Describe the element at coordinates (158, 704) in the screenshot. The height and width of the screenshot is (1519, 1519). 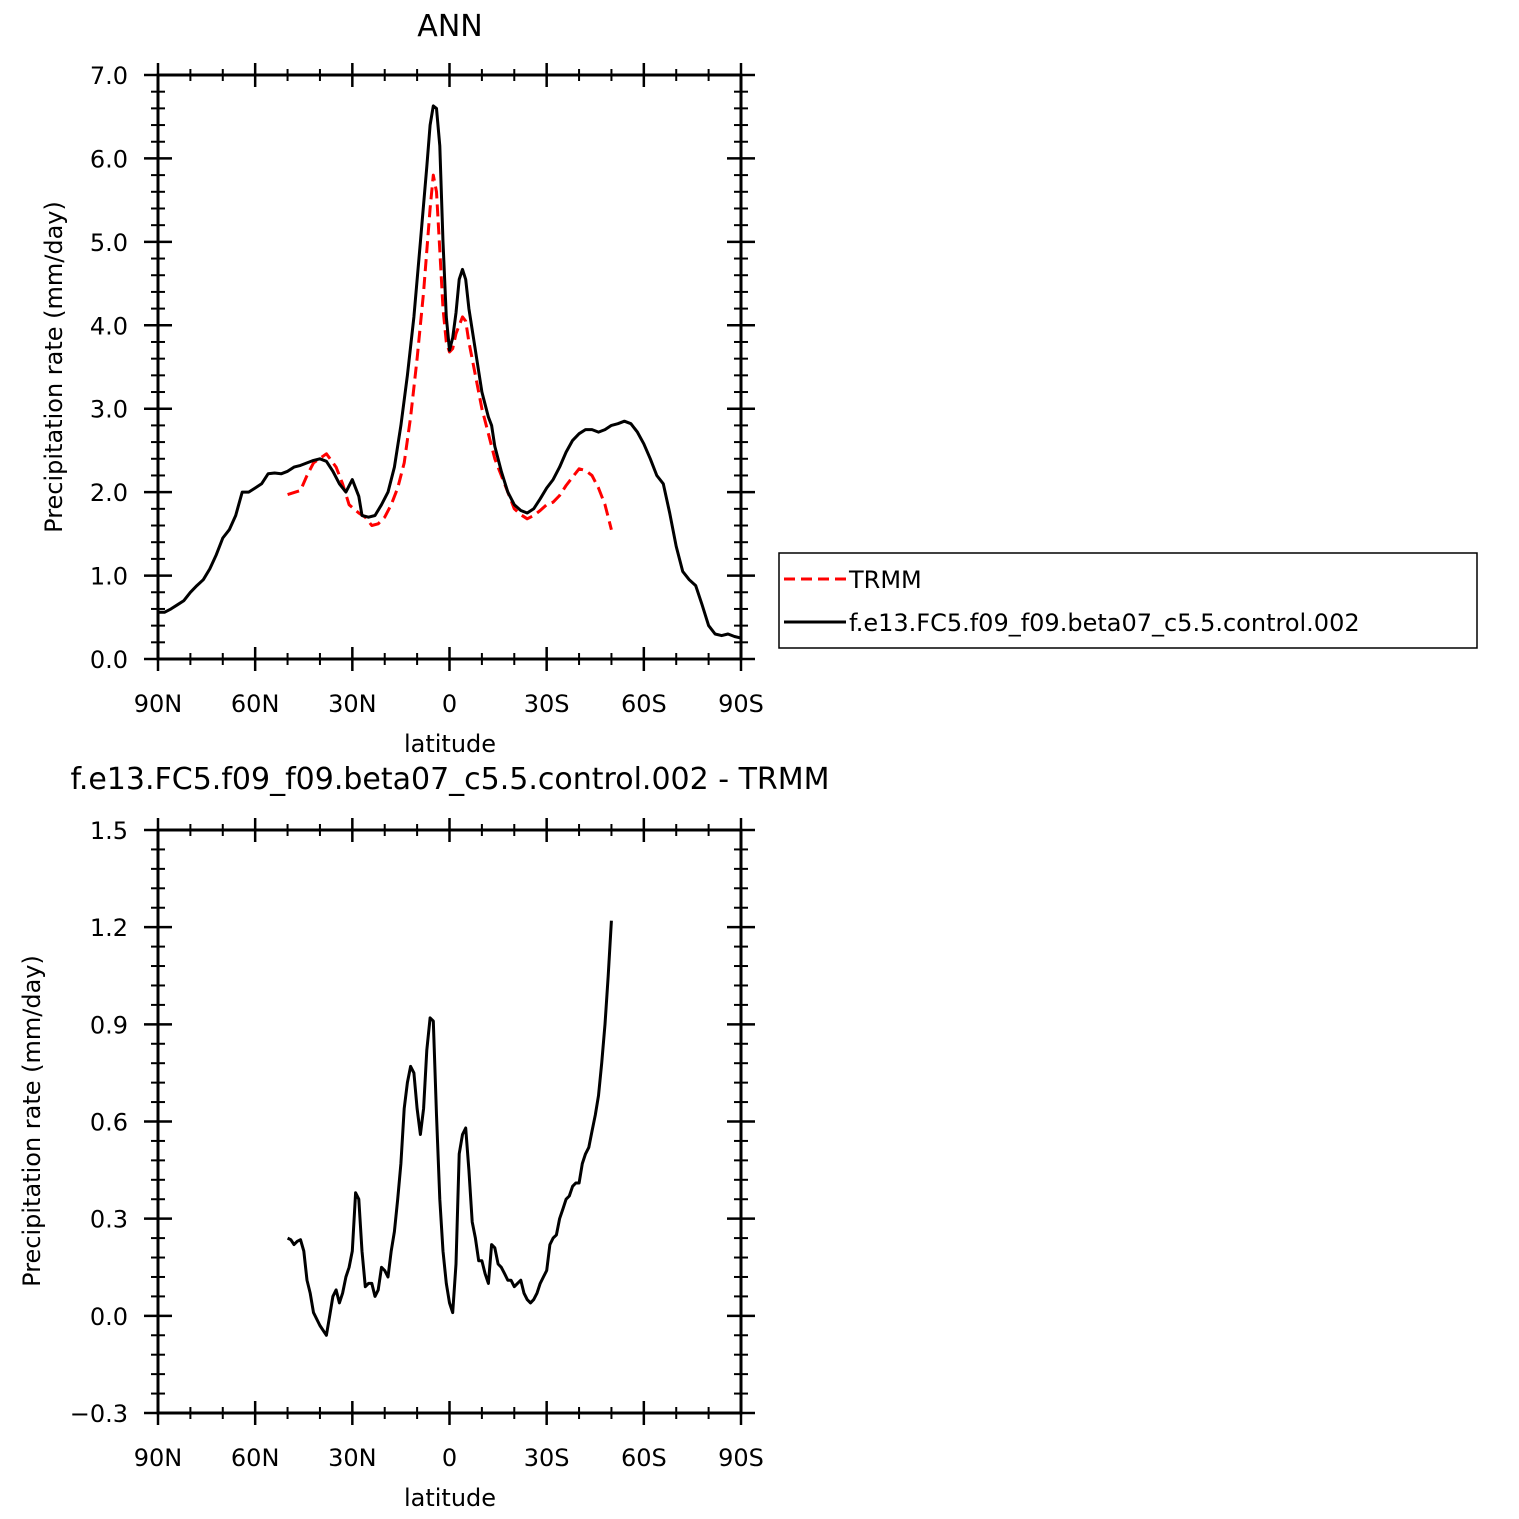
I see `top-x-tick-label: 90N` at that location.